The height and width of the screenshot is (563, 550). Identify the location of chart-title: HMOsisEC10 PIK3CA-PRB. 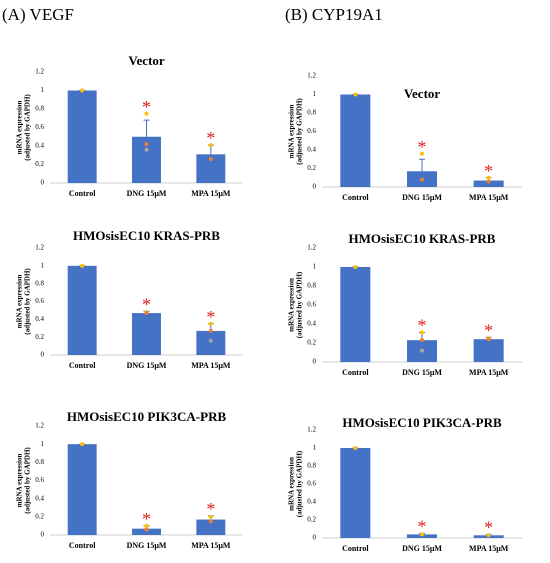
(422, 422).